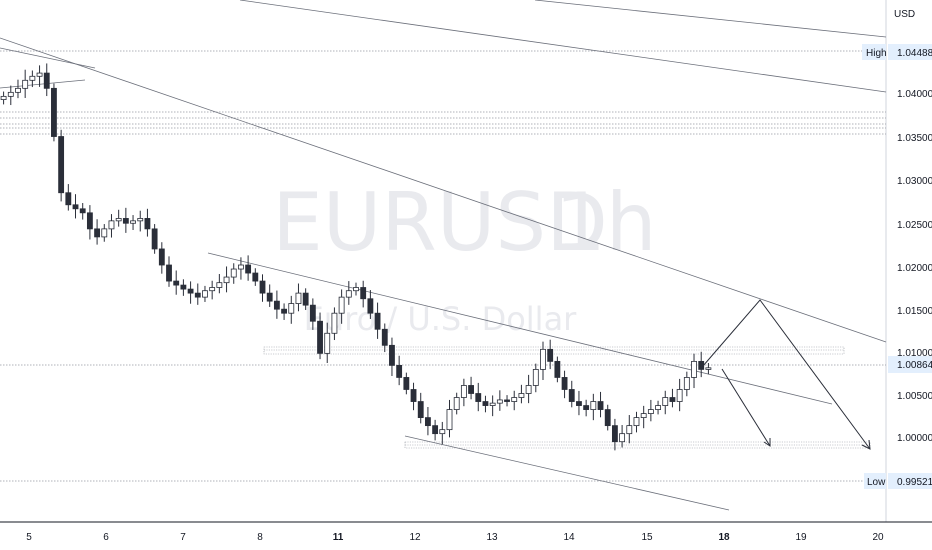 This screenshot has width=932, height=550. I want to click on high-badge-left, so click(874, 52).